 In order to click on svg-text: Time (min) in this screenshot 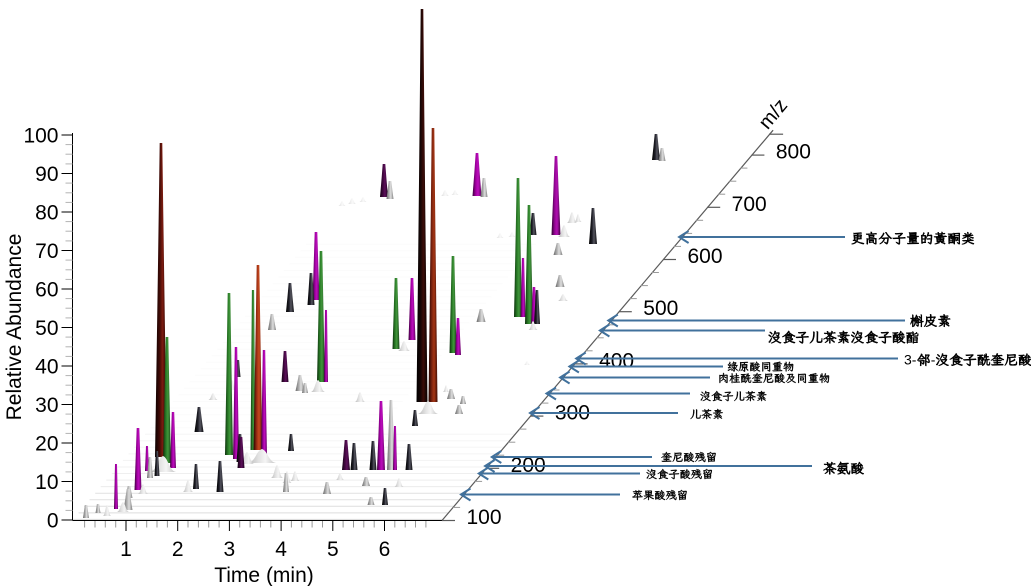, I will do `click(264, 575)`.